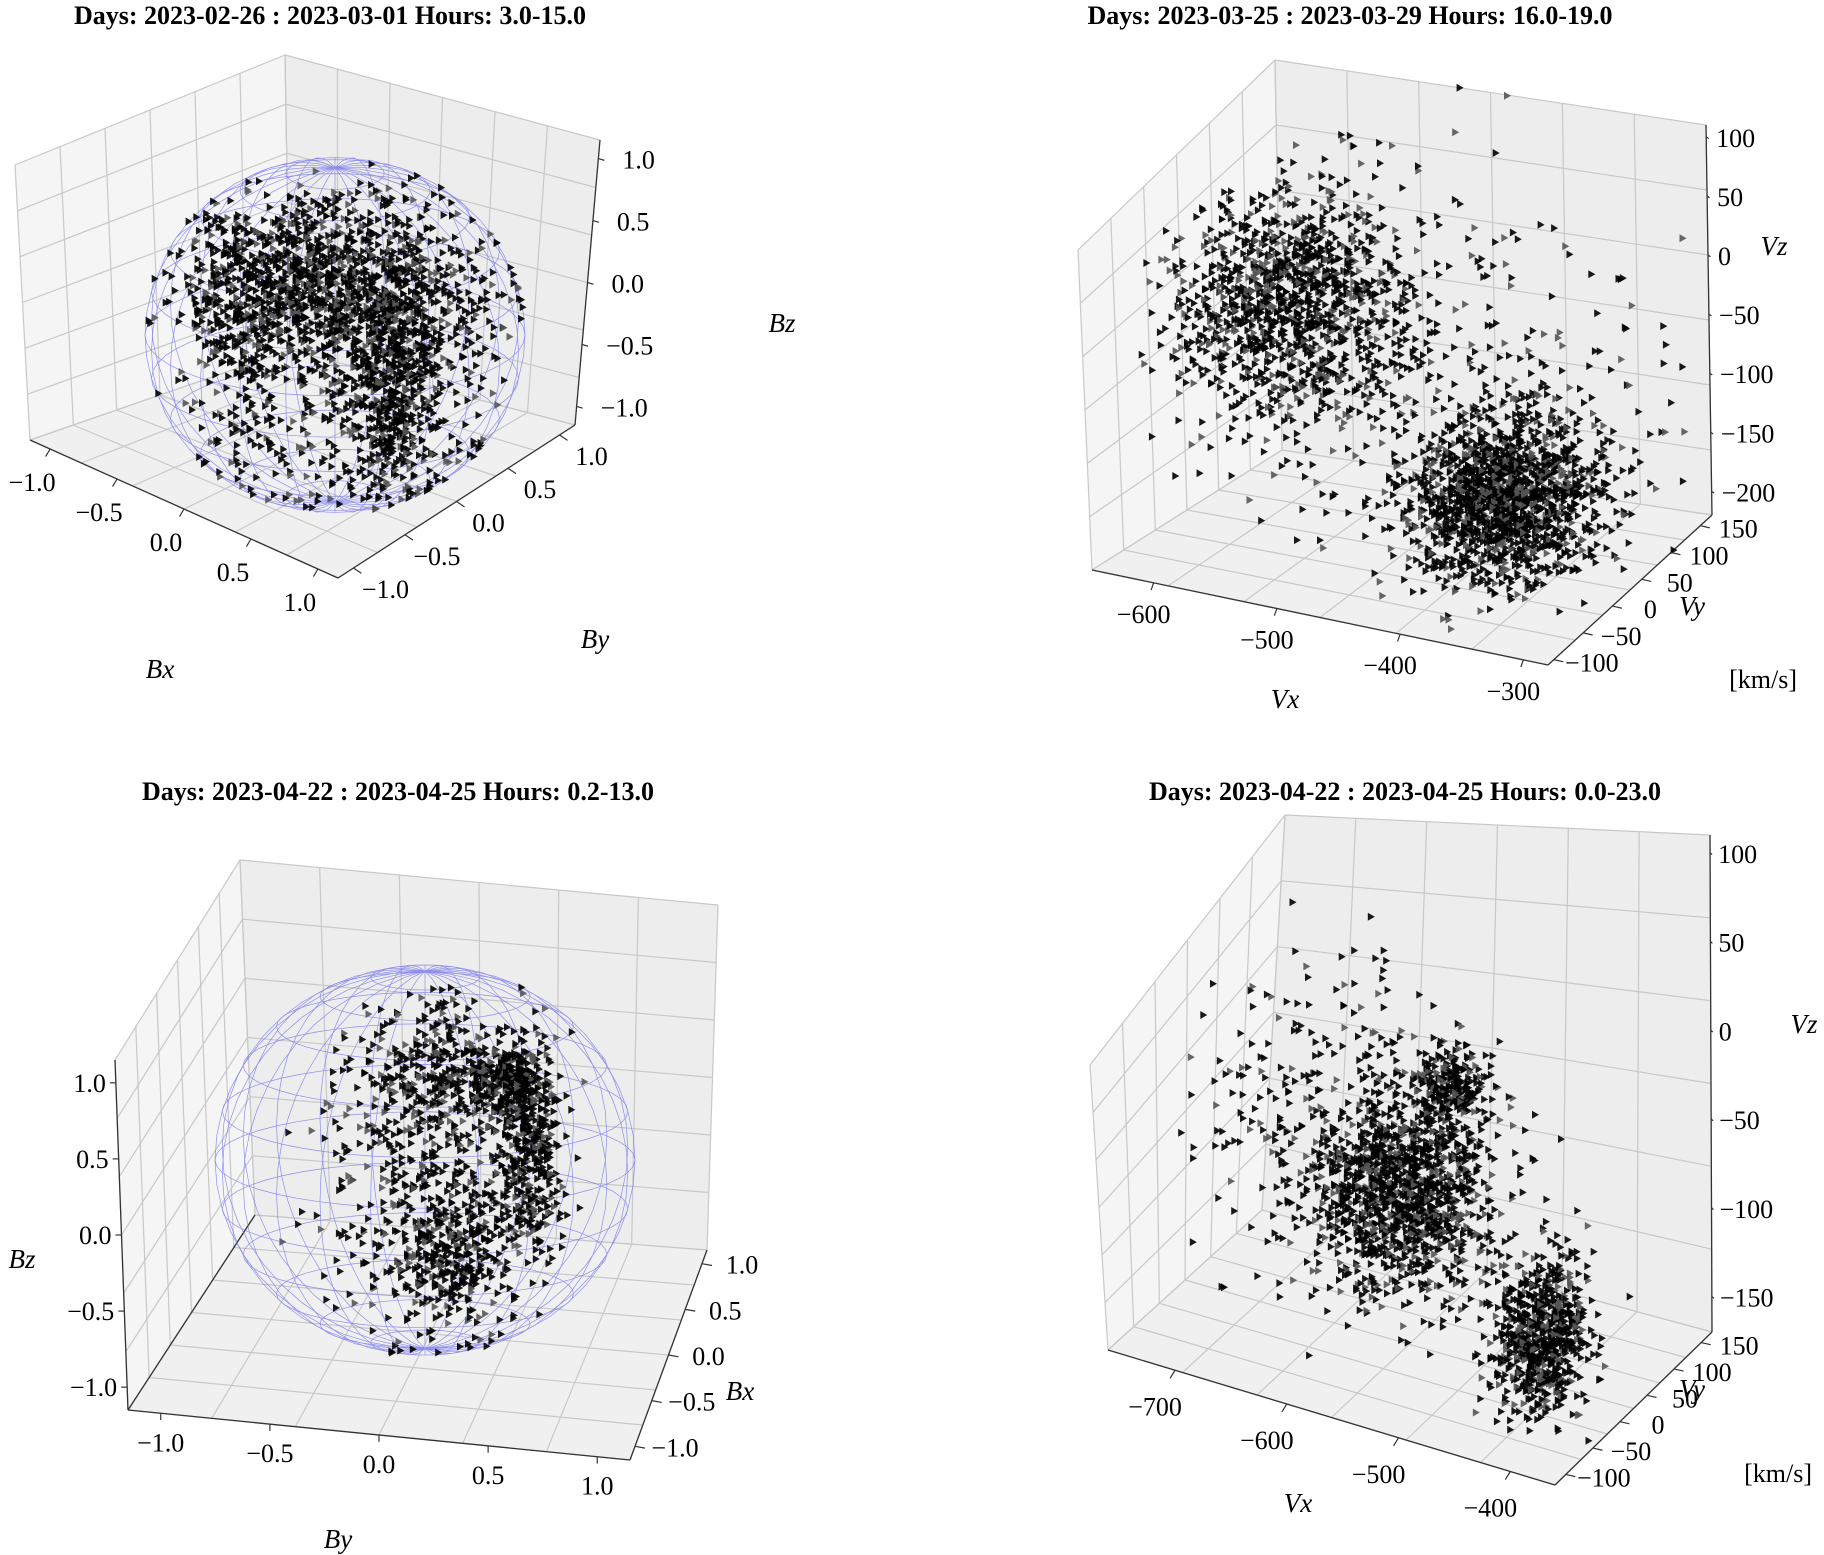 This screenshot has height=1555, width=1824. Describe the element at coordinates (233, 572) in the screenshot. I see `tick-label: 0.5` at that location.